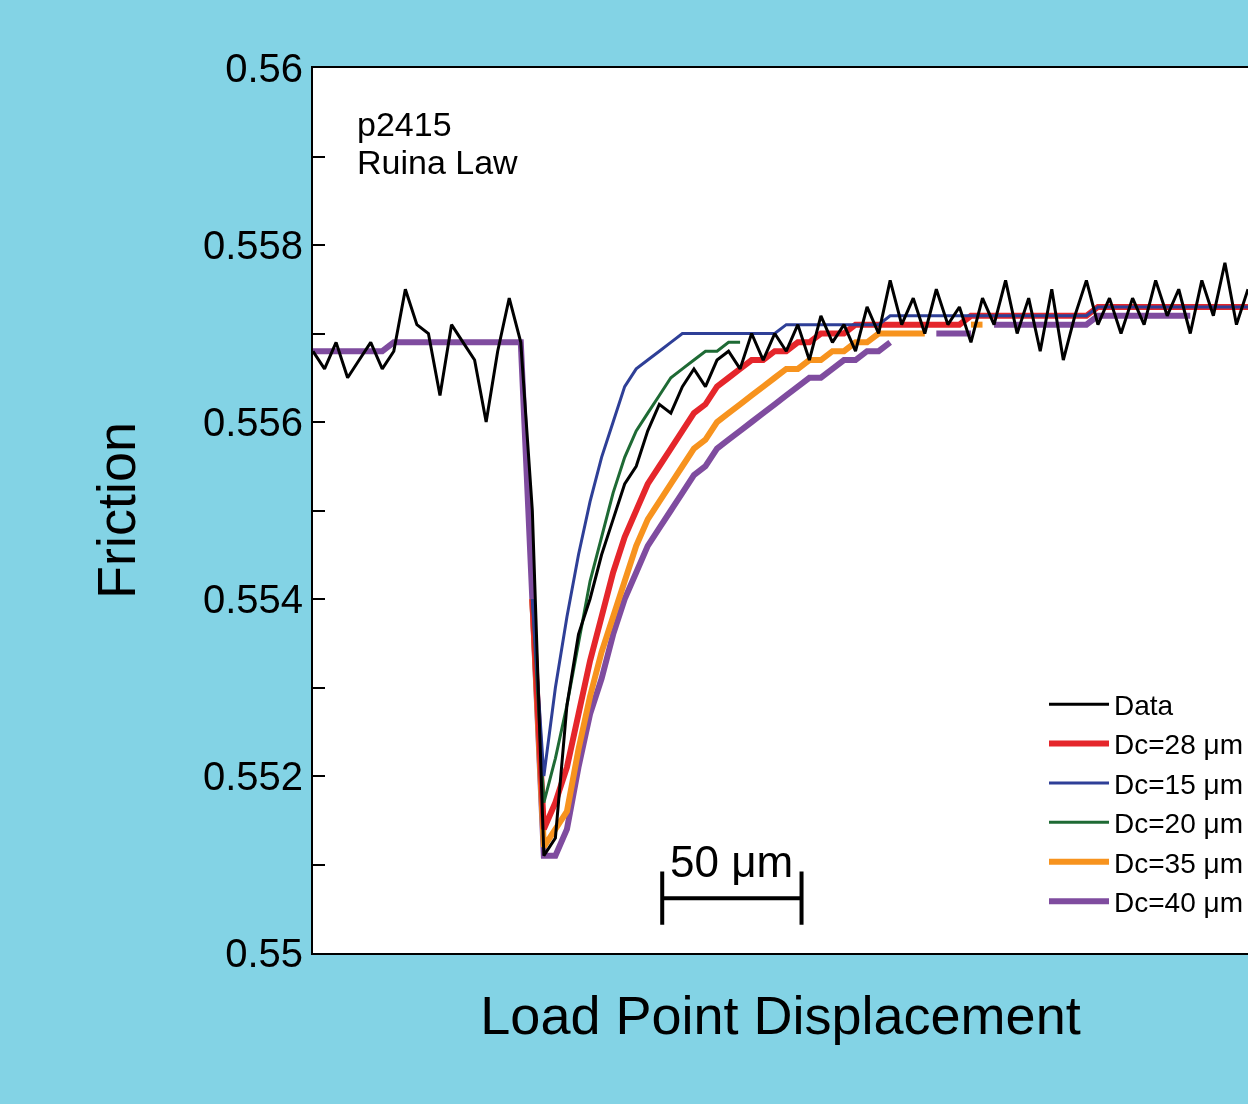 This screenshot has height=1104, width=1248. Describe the element at coordinates (404, 124) in the screenshot. I see `annotation: p2415` at that location.